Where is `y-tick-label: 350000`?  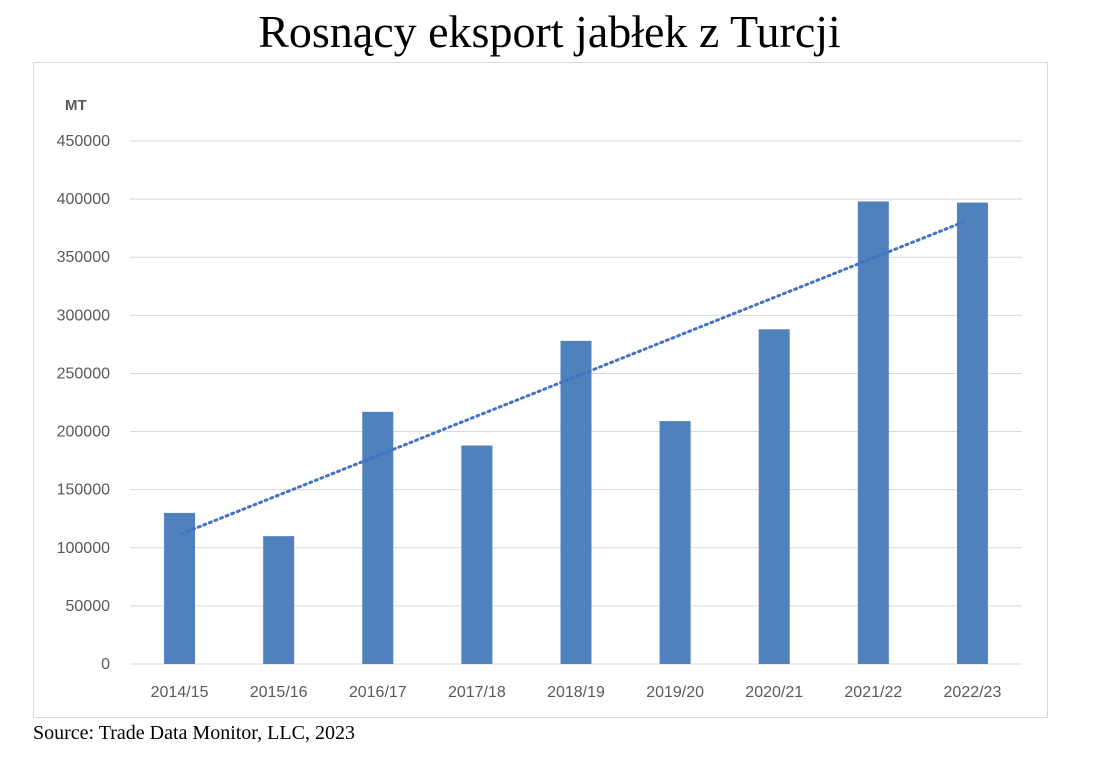 y-tick-label: 350000 is located at coordinates (83, 257).